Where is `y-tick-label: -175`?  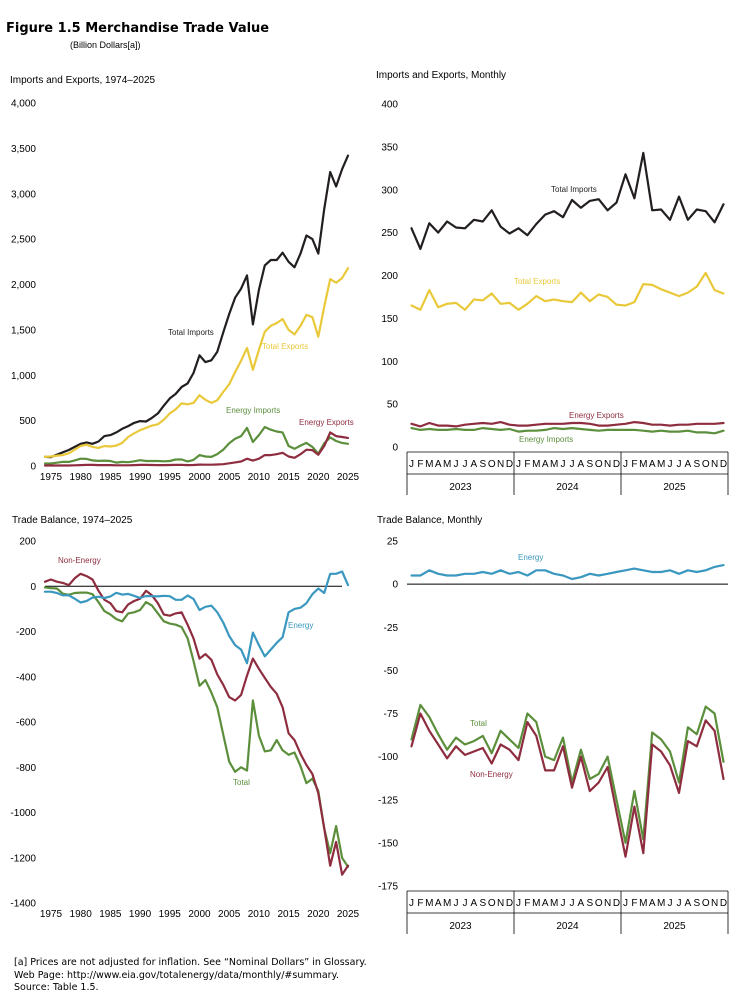
y-tick-label: -175 is located at coordinates (388, 887).